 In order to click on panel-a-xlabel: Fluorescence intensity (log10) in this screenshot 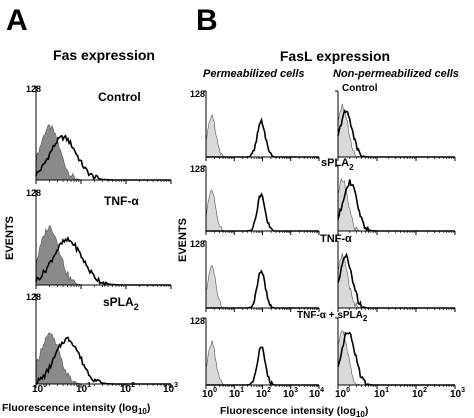, I will do `click(76, 409)`.